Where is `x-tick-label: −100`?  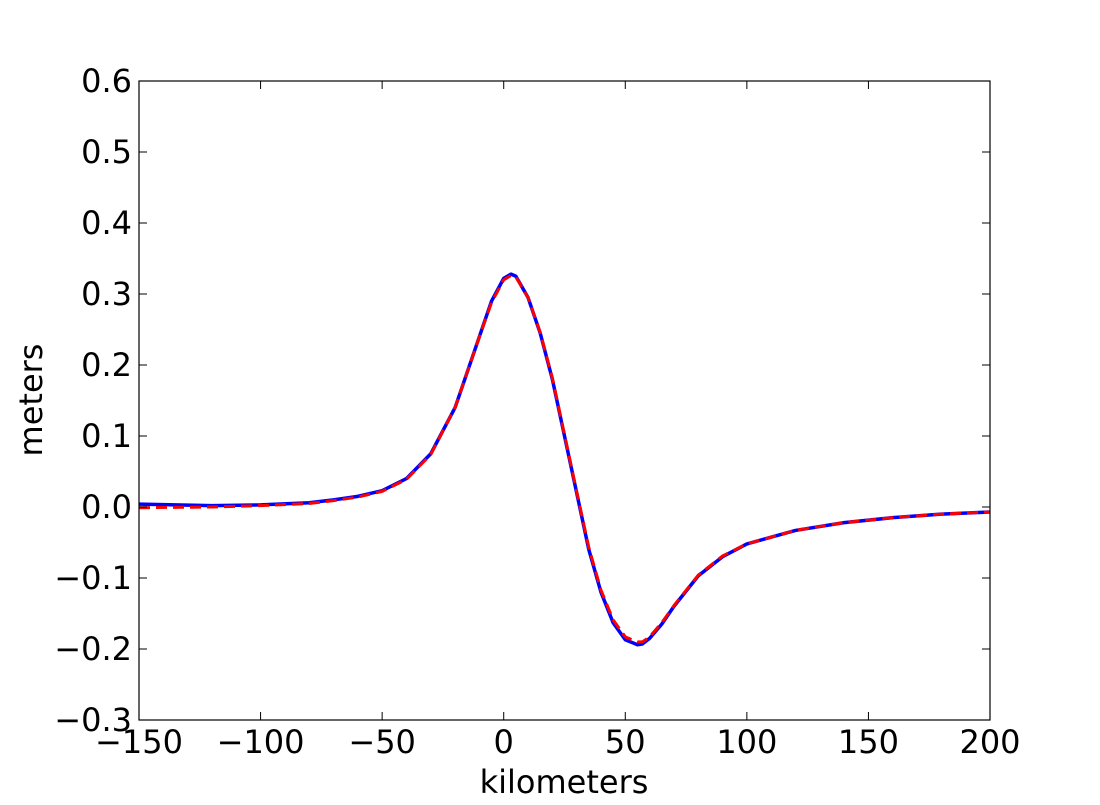
x-tick-label: −100 is located at coordinates (261, 742).